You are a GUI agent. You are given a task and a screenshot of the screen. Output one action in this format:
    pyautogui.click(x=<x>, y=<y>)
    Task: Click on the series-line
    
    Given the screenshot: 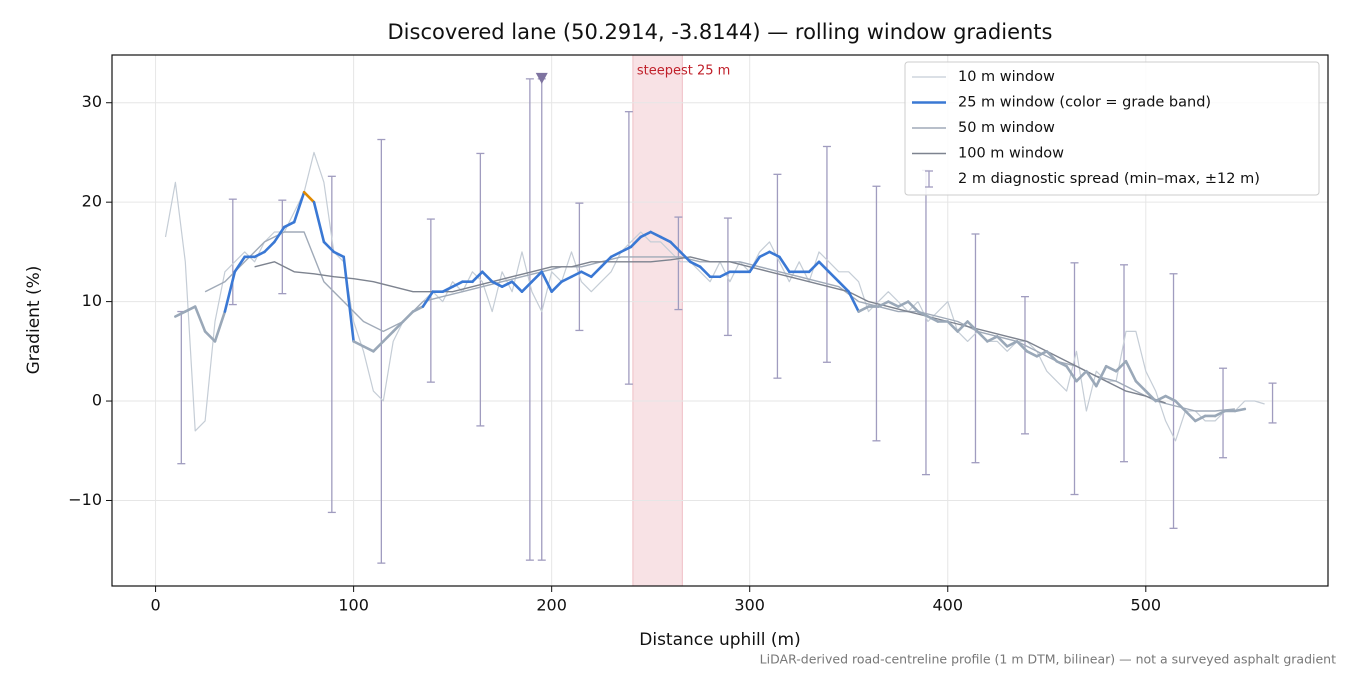 What is the action you would take?
    pyautogui.click(x=710, y=330)
    